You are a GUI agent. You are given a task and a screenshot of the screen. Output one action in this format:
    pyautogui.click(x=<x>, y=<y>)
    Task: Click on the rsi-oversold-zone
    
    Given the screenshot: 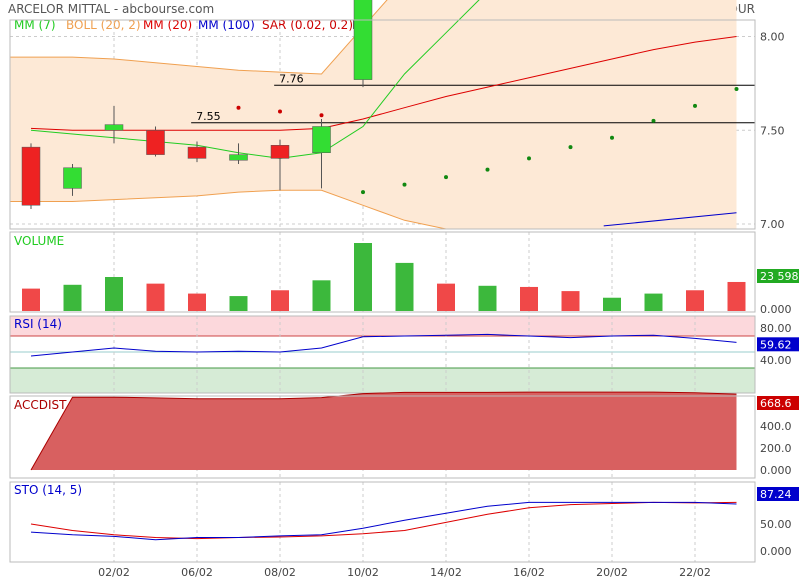 What is the action you would take?
    pyautogui.click(x=382, y=380)
    